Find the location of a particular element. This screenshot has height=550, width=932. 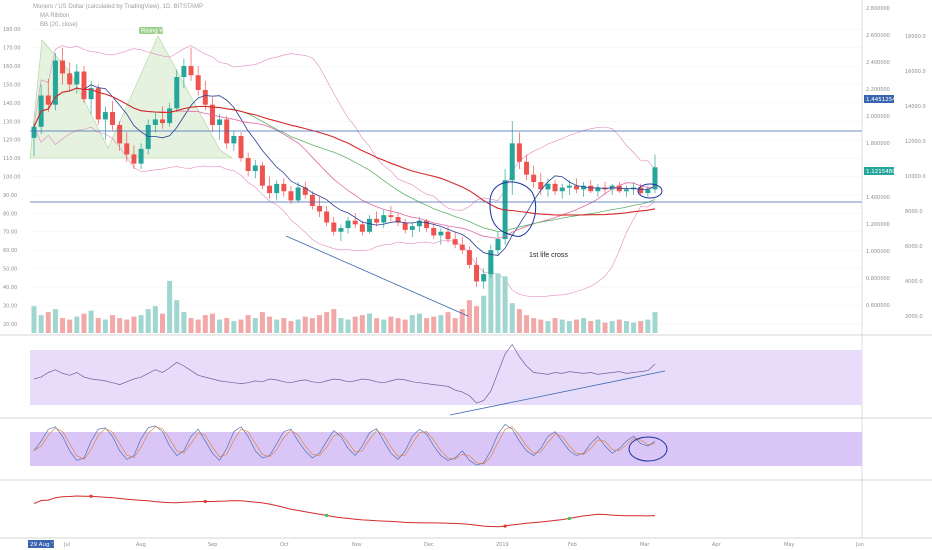

stoch-circle is located at coordinates (648, 449).